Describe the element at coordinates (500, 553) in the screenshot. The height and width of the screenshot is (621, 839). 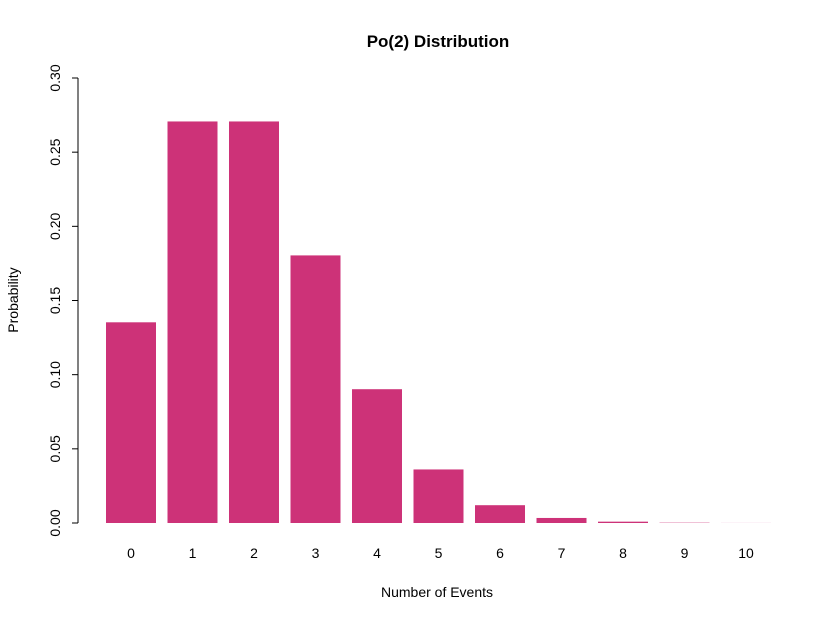
I see `x-tick-label: 6` at that location.